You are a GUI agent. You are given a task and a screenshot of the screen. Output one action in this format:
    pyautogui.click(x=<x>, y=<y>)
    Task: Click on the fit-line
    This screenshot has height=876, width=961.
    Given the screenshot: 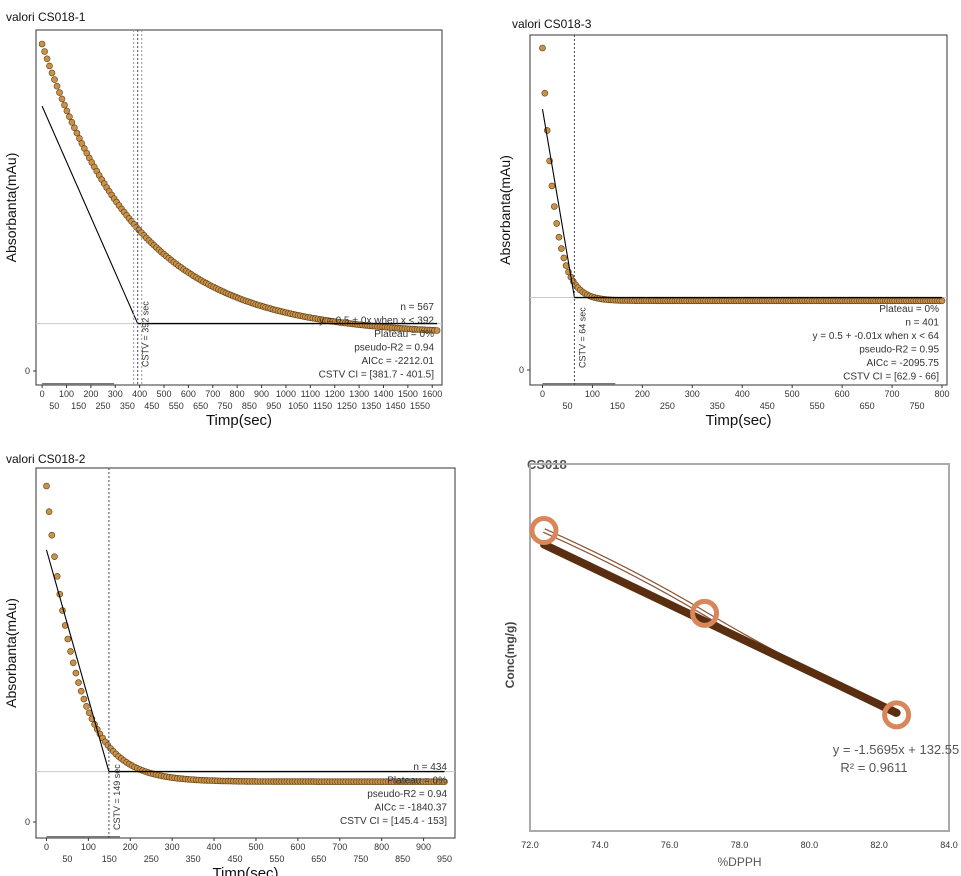 What is the action you would take?
    pyautogui.click(x=558, y=203)
    